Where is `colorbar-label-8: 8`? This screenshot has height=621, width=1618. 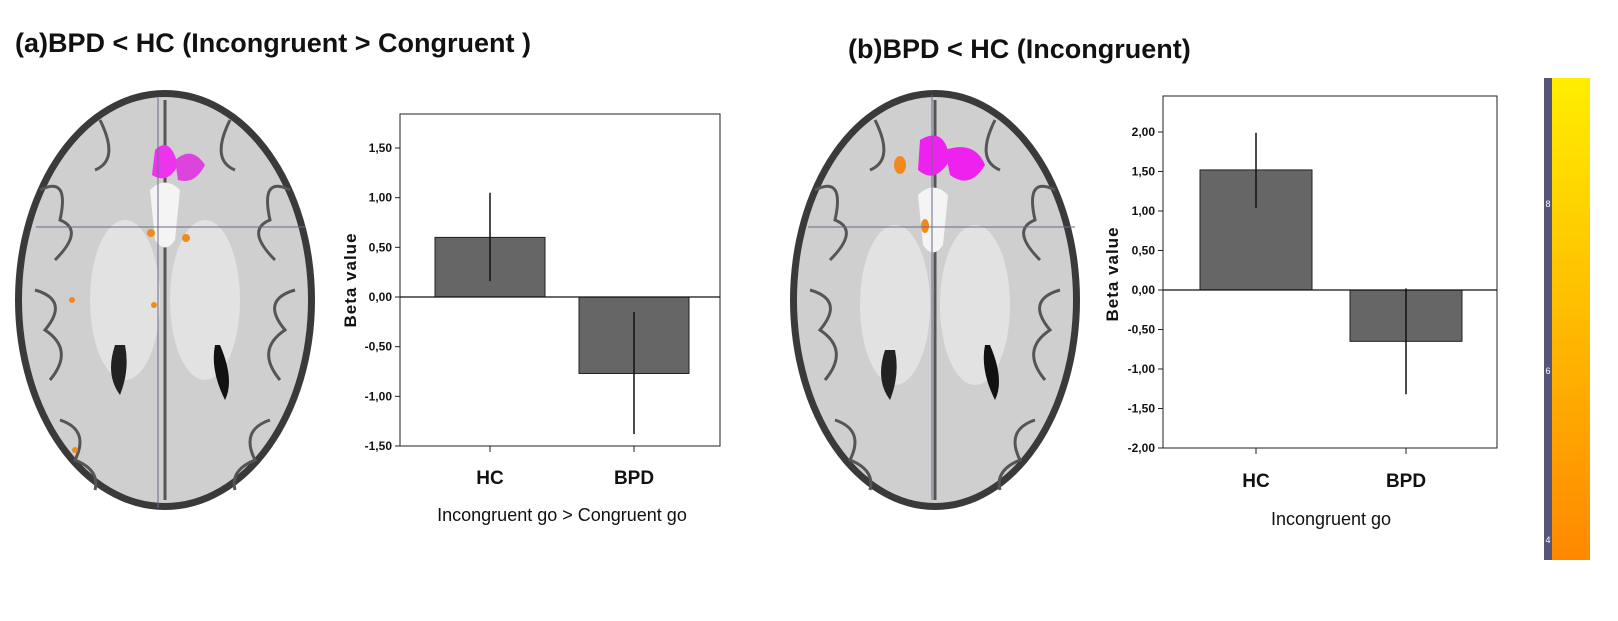 colorbar-label-8: 8 is located at coordinates (1547, 204).